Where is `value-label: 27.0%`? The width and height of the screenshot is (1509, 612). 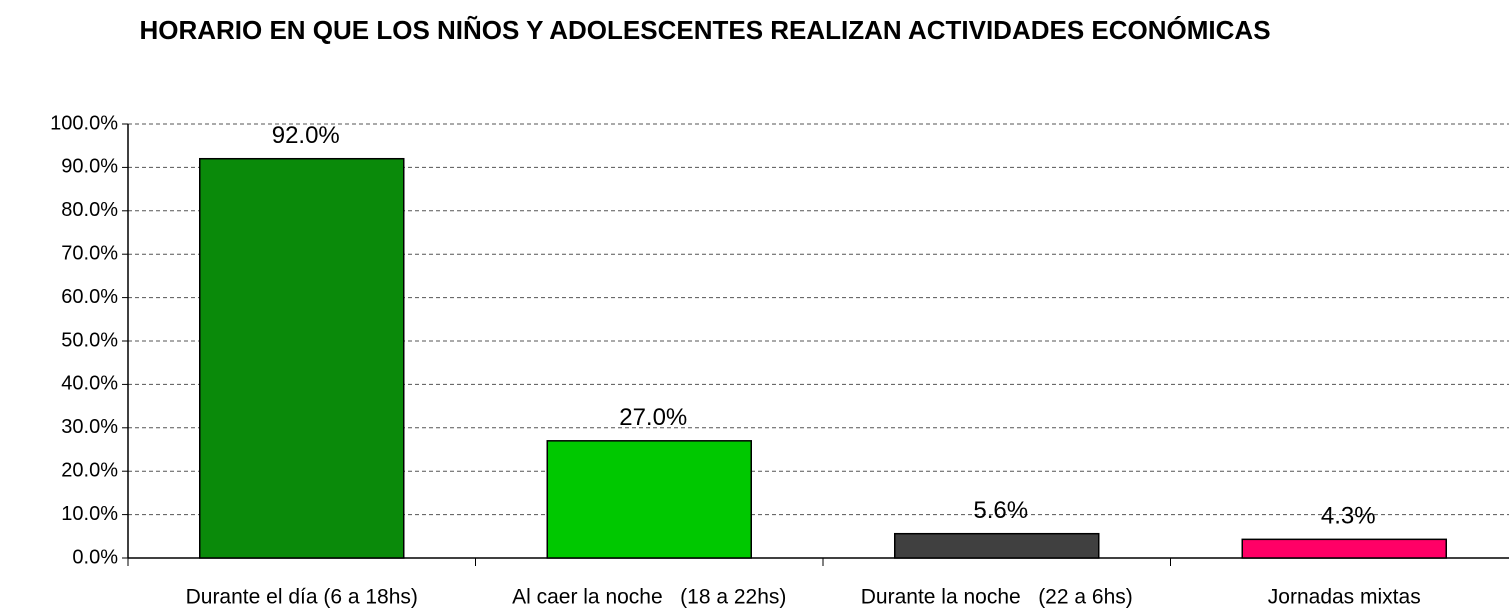 value-label: 27.0% is located at coordinates (653, 417).